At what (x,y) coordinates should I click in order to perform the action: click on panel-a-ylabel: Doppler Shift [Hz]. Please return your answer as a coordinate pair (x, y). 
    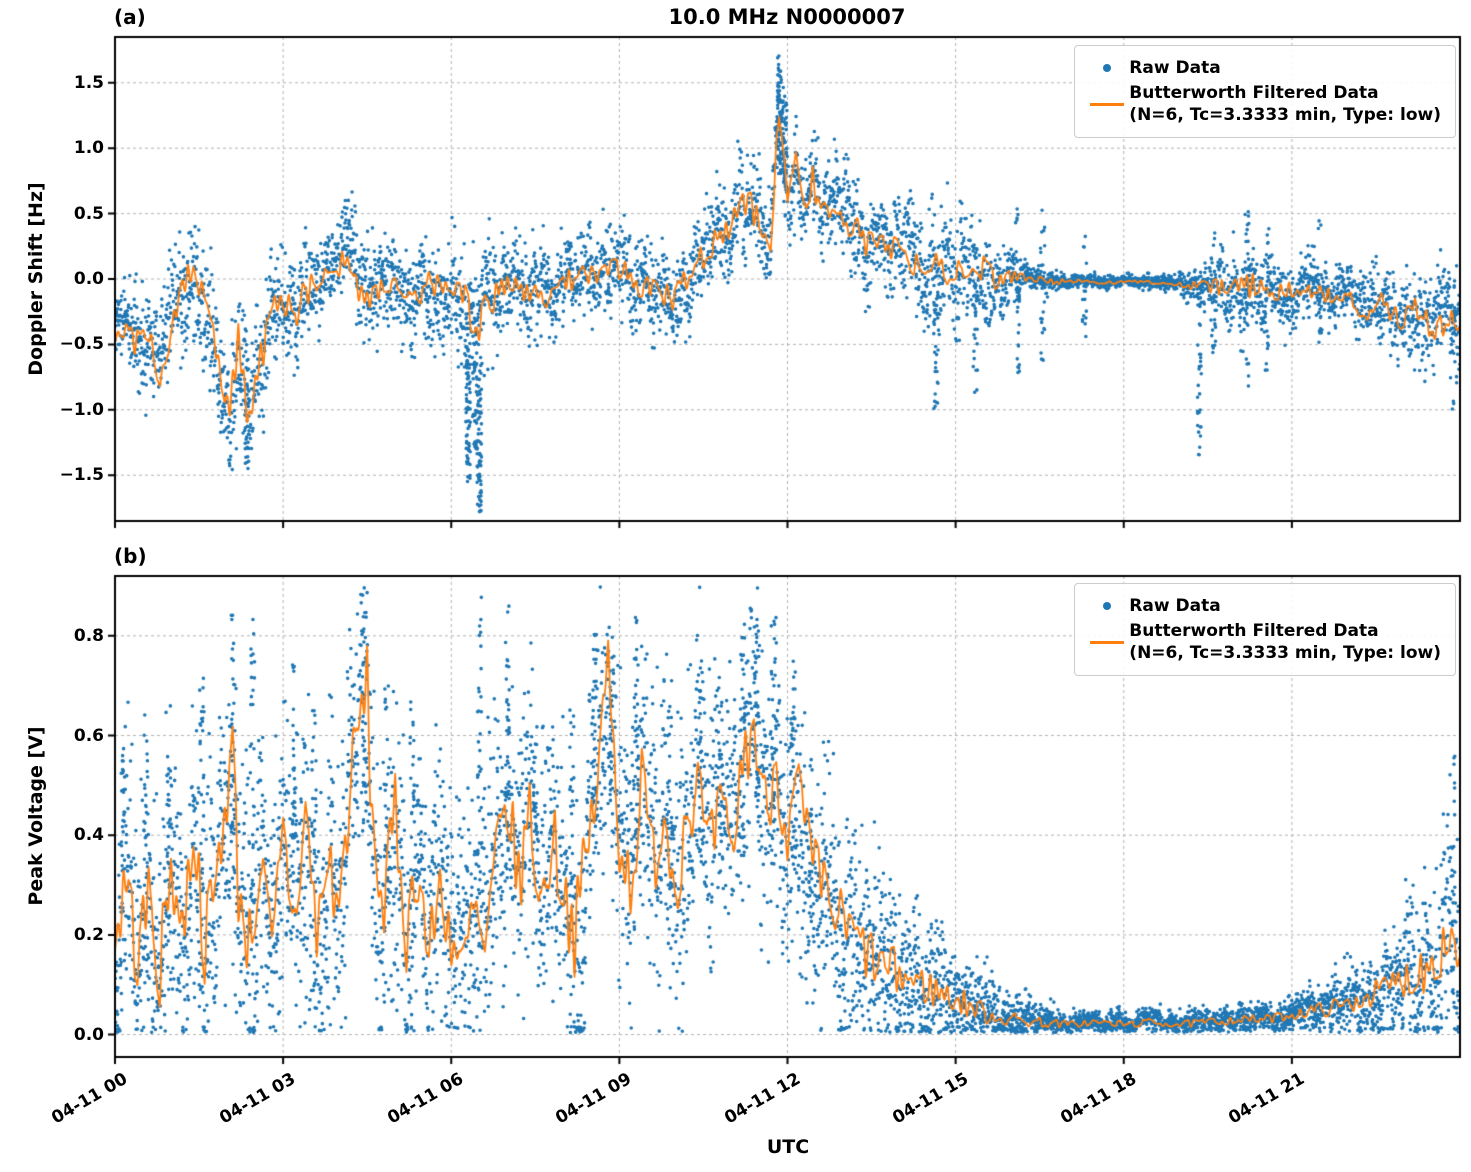
    Looking at the image, I should click on (36, 279).